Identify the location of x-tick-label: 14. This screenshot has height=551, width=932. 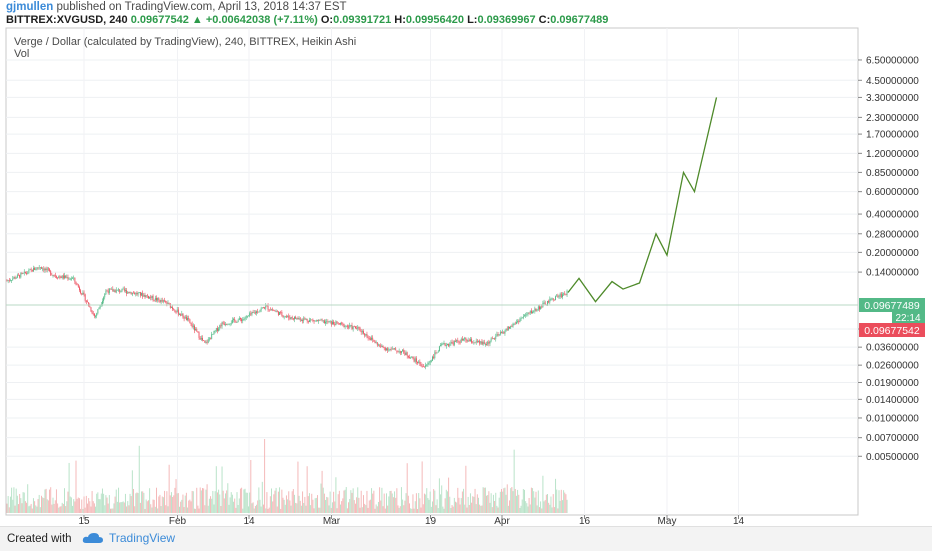
(249, 521).